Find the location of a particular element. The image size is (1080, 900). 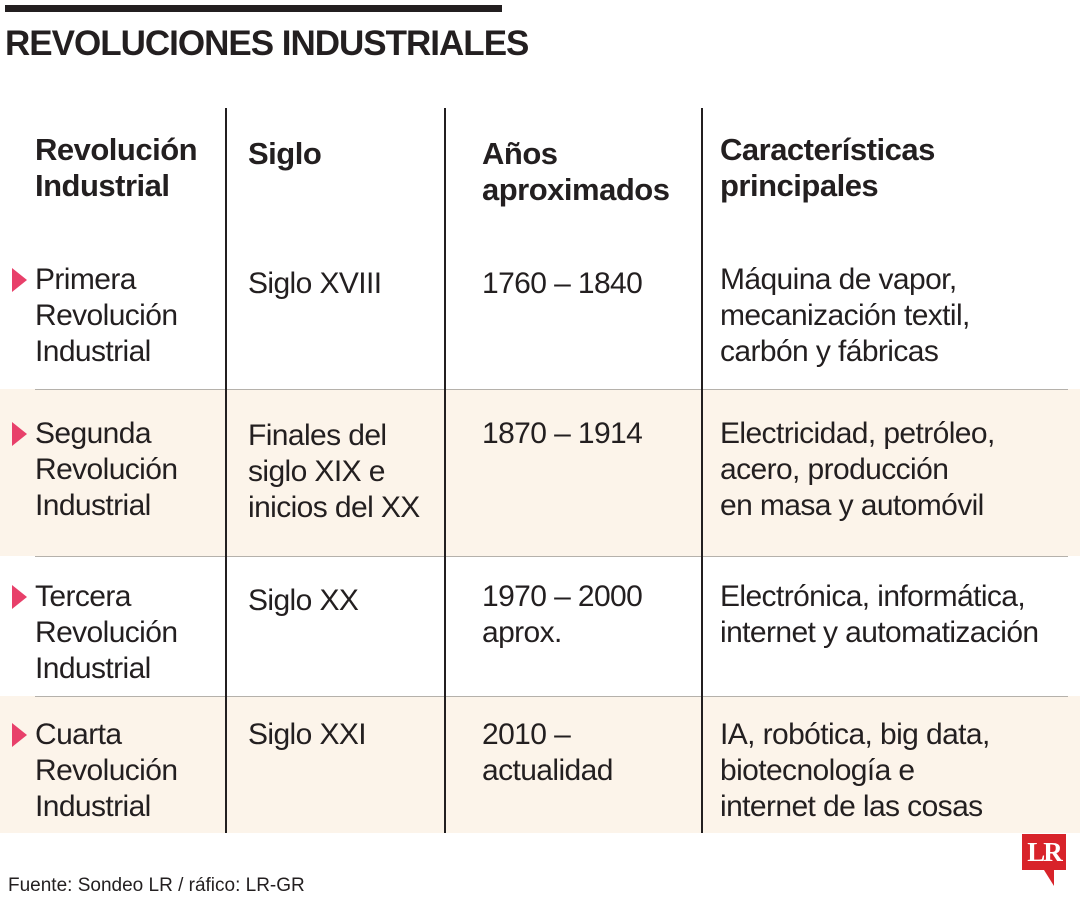

row-4-anios: 2010 – actualidad is located at coordinates (547, 753).